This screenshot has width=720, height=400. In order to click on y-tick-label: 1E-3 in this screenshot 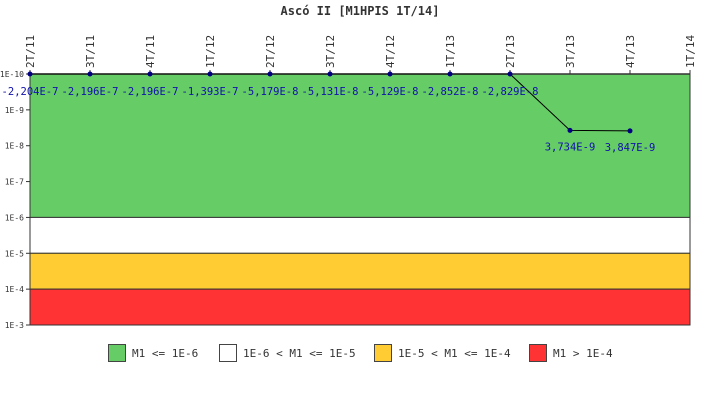, I will do `click(14, 325)`.